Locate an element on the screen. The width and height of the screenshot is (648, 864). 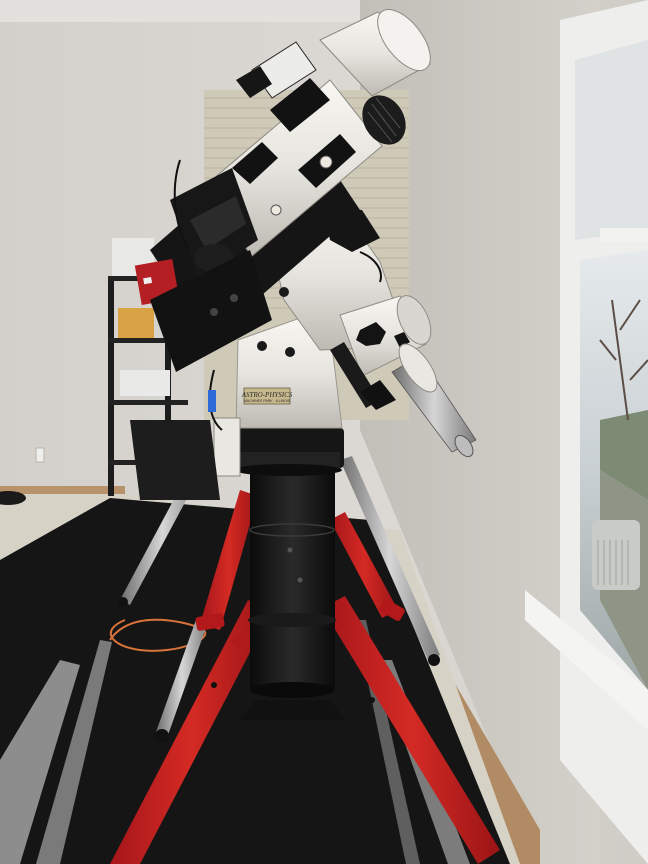
lamp-base is located at coordinates (13, 498).